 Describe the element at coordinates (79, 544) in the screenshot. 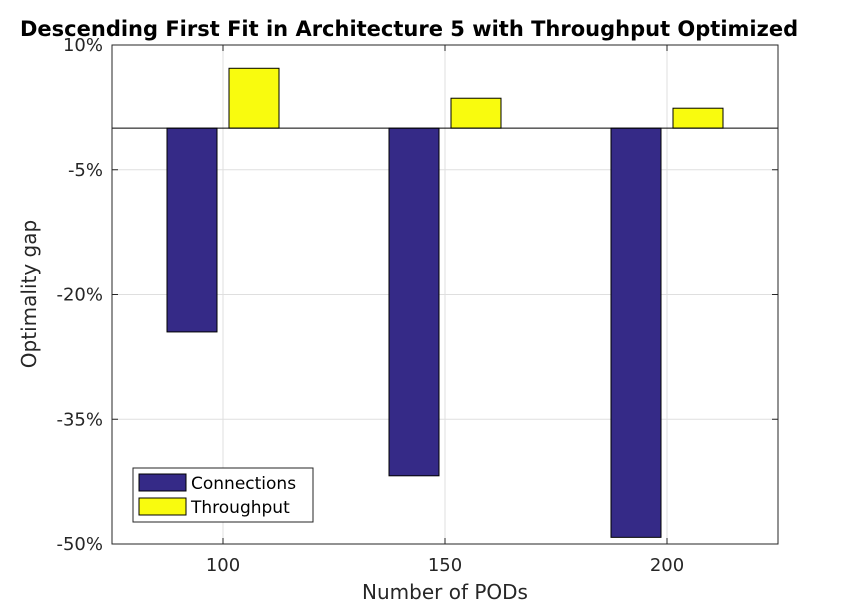

I see `y-tick-label: -50%` at that location.